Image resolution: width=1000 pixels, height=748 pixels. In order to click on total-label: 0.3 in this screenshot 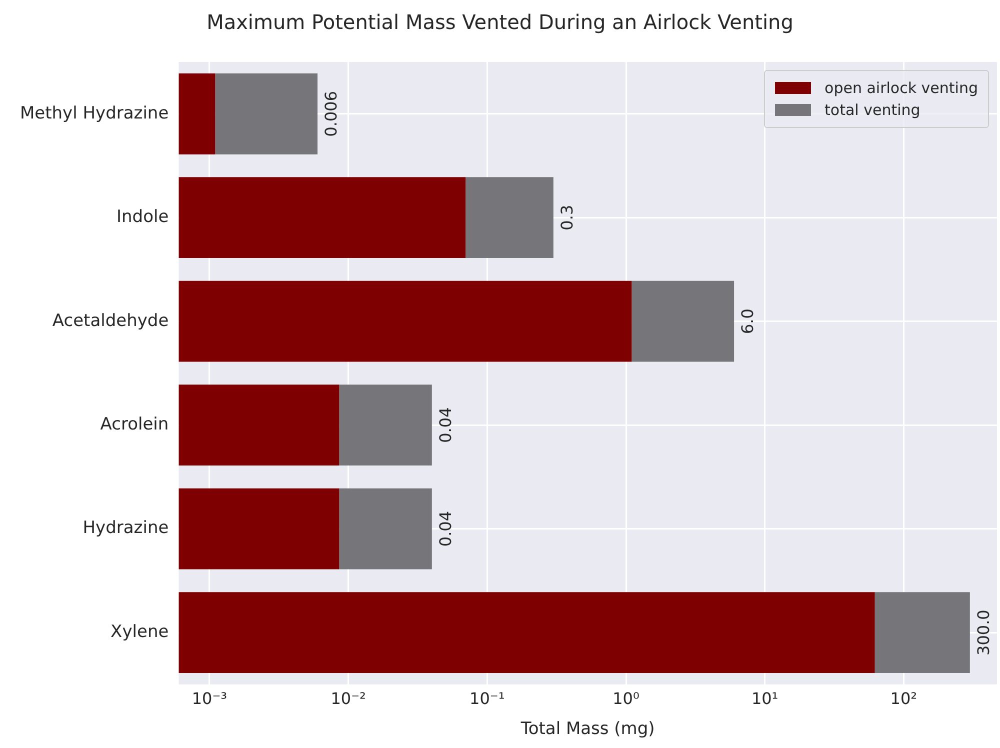, I will do `click(567, 217)`.